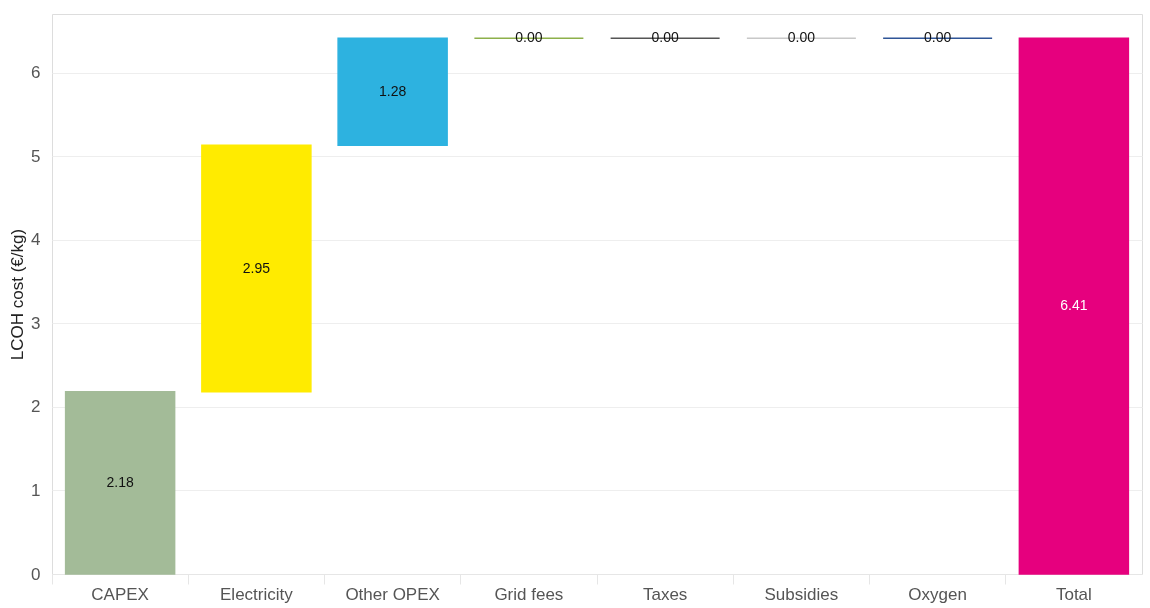 Image resolution: width=1150 pixels, height=608 pixels. I want to click on data-label: 2.18, so click(120, 481).